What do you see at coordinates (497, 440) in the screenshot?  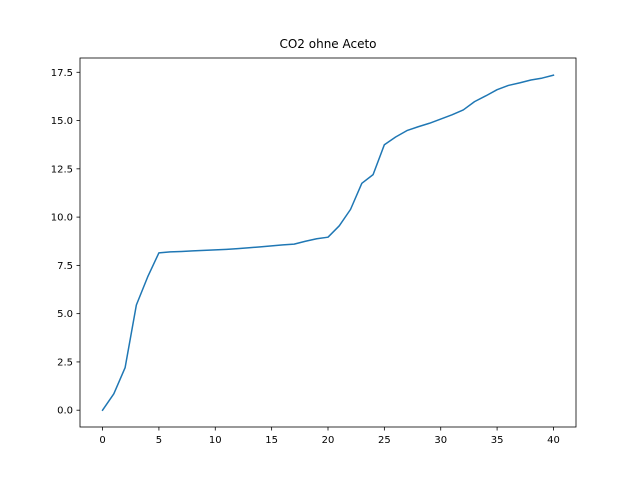 I see `x-tick-label-7: 35` at bounding box center [497, 440].